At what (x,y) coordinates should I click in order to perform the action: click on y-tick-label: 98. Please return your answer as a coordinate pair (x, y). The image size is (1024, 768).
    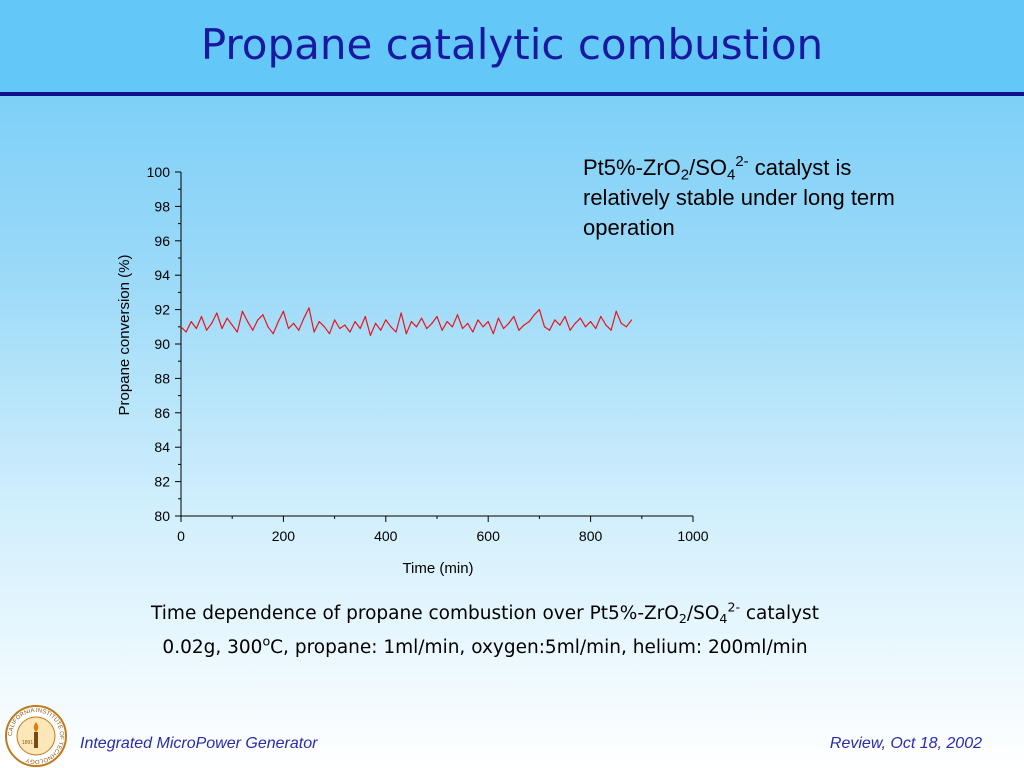
    Looking at the image, I should click on (162, 206).